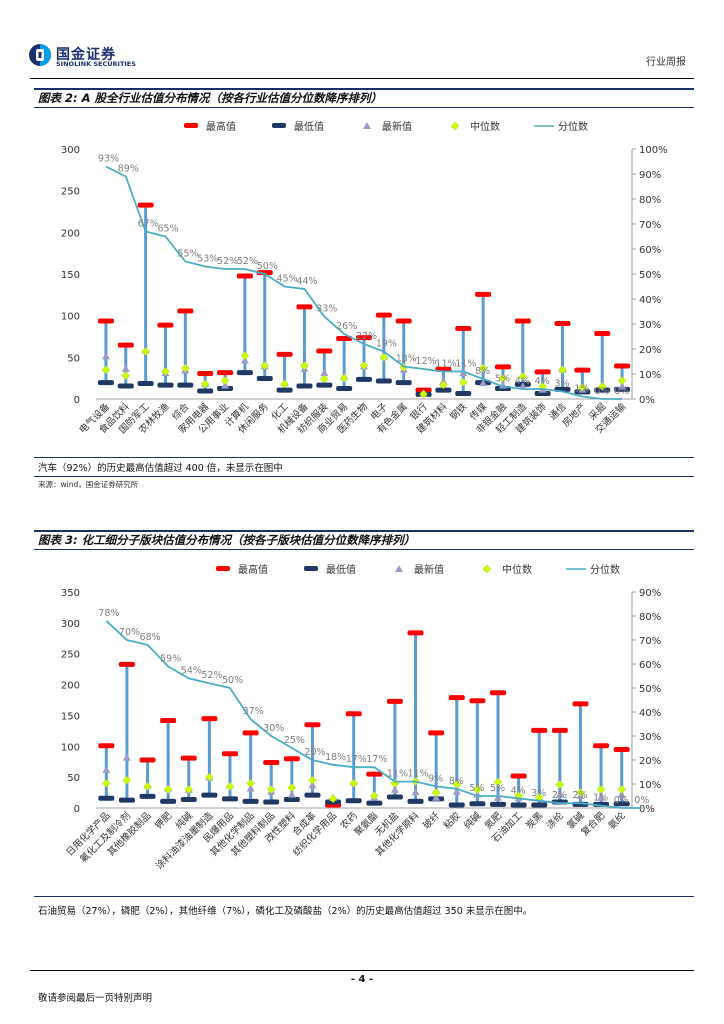 The image size is (724, 1024). What do you see at coordinates (108, 159) in the screenshot?
I see `pct-data-label: 93%` at bounding box center [108, 159].